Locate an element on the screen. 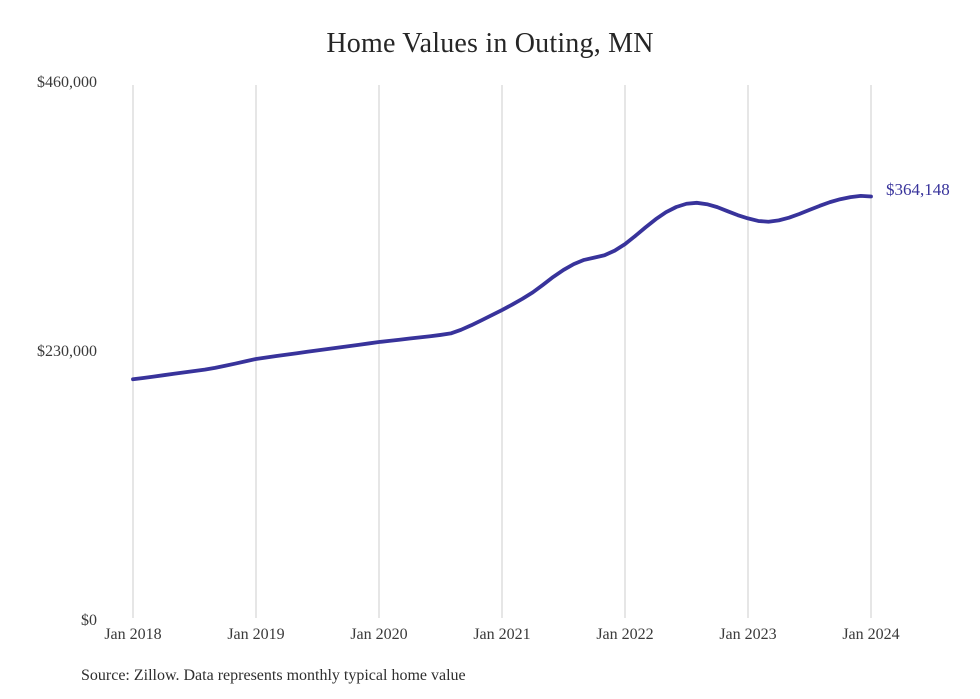 Image resolution: width=980 pixels, height=699 pixels. x-axis-tick-jan-2020: Jan 2020 is located at coordinates (379, 634).